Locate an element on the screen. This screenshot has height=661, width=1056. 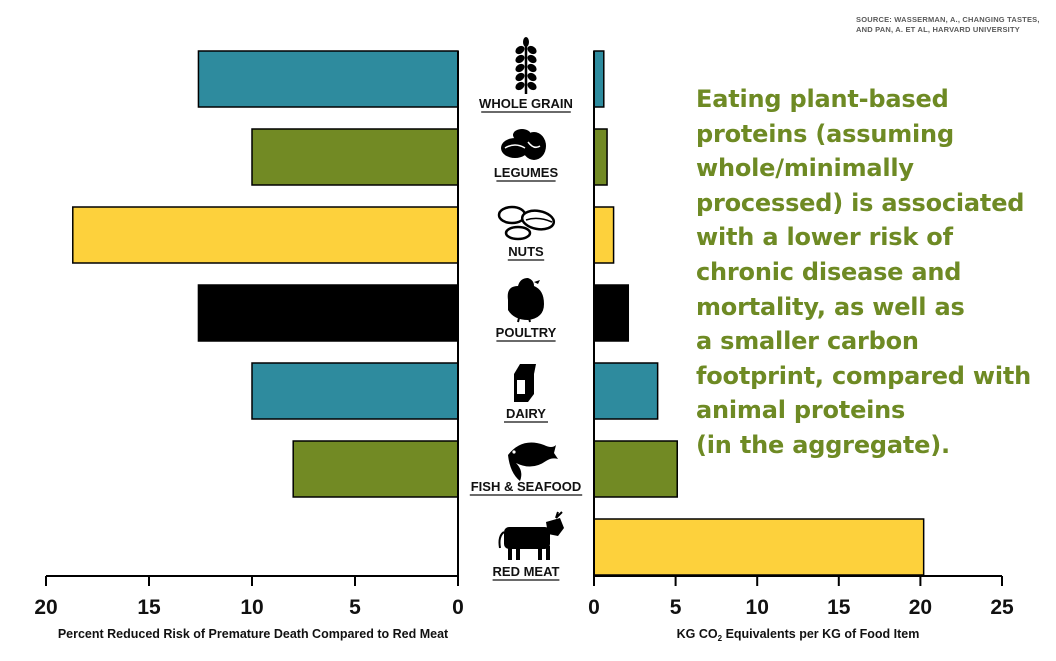
right-x-axis-label-suffix: Equivalents per KG of Food Item is located at coordinates (820, 634).